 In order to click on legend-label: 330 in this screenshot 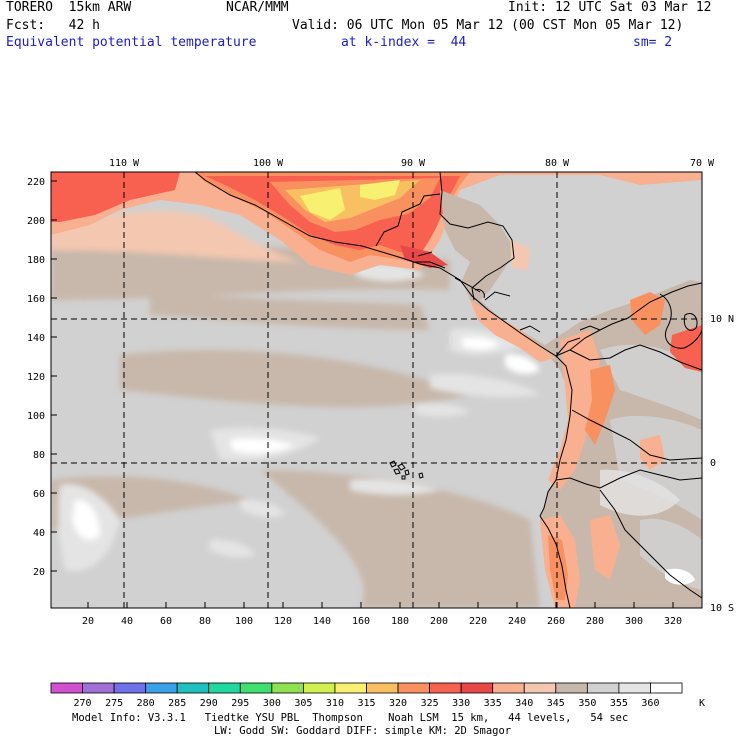, I will do `click(461, 703)`.